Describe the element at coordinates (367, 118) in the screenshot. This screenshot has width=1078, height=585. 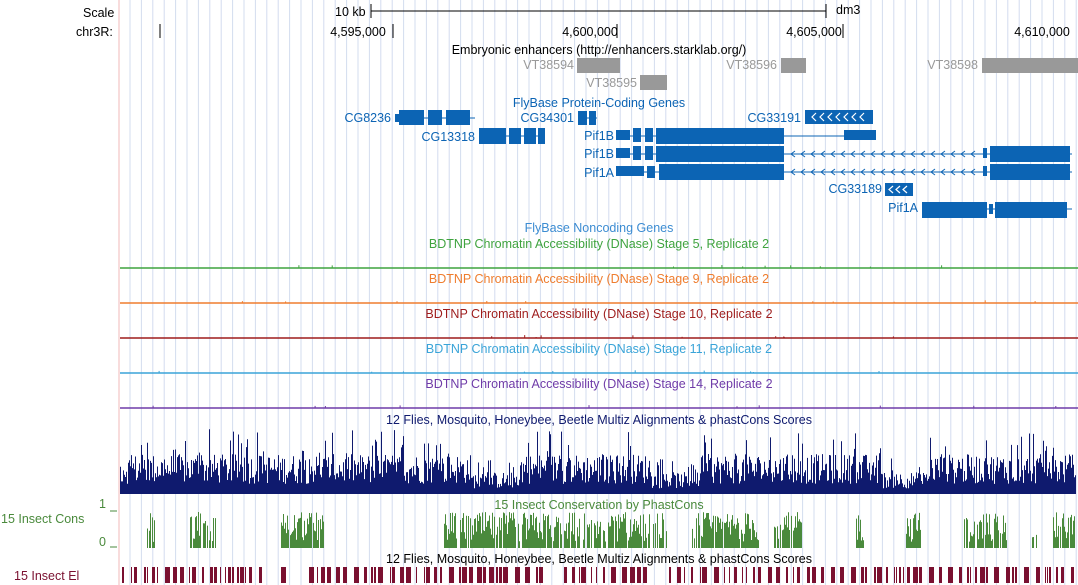
I see `gene-label: CG8236` at that location.